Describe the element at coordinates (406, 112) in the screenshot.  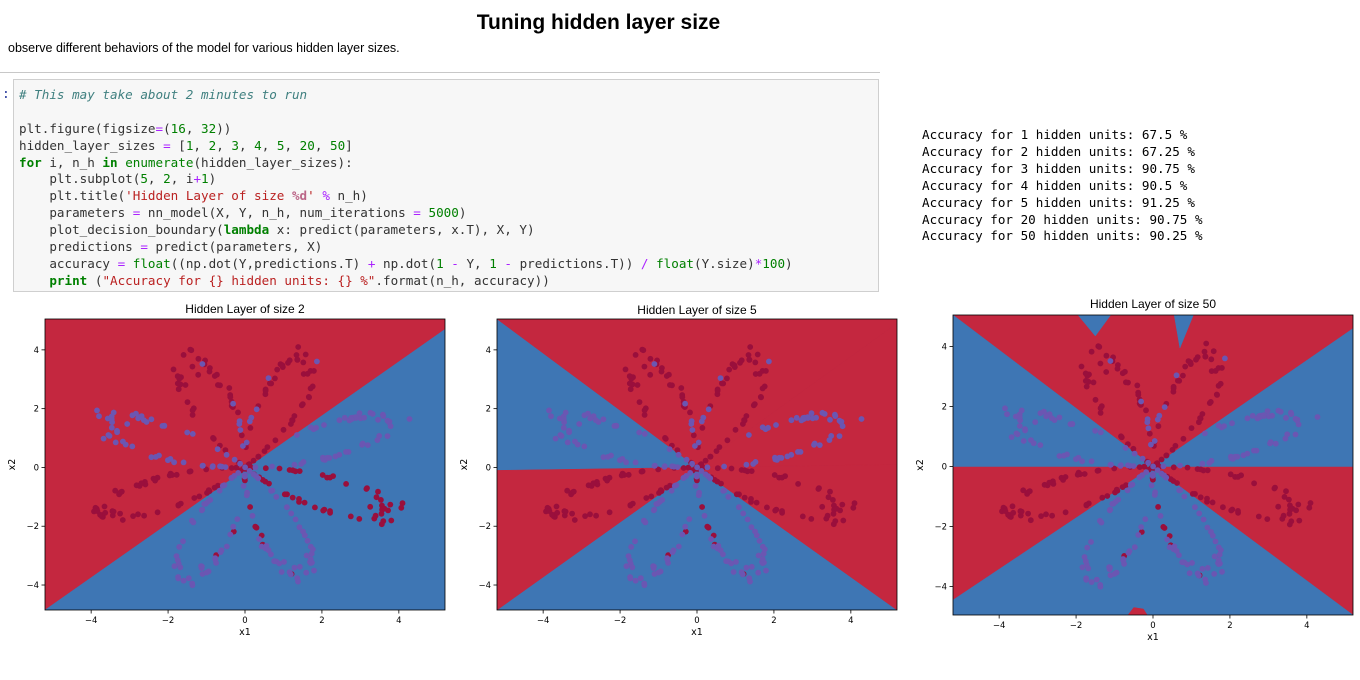
I see `code-line` at that location.